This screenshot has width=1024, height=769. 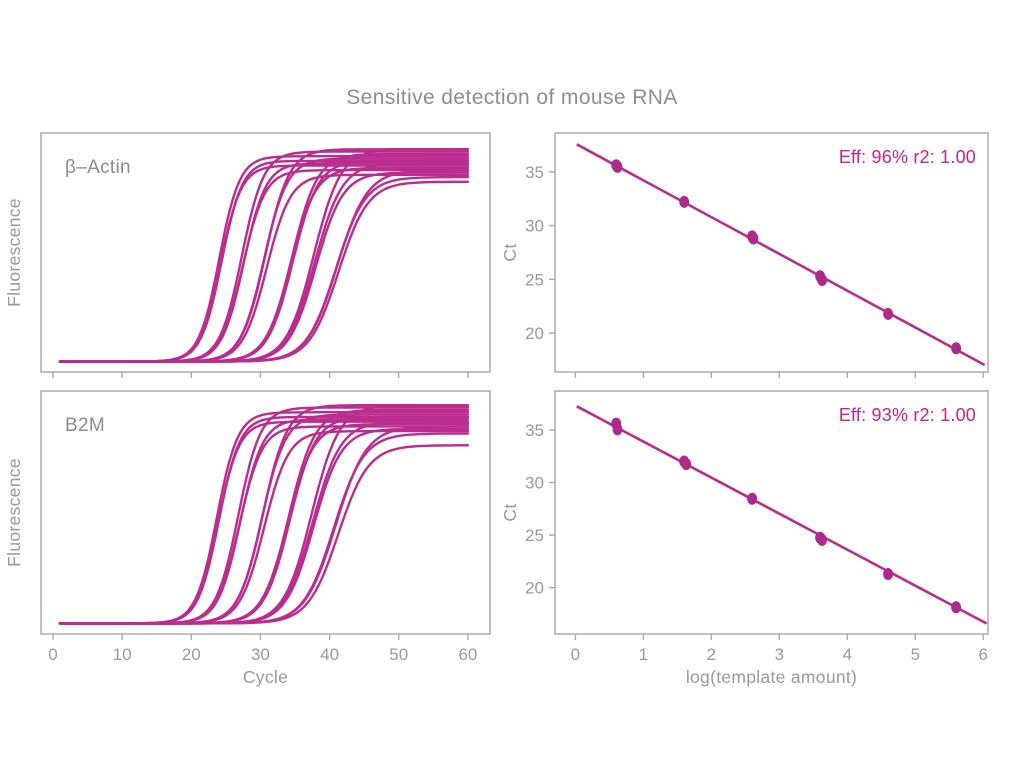 I want to click on x-tick-label: 4, so click(x=847, y=654).